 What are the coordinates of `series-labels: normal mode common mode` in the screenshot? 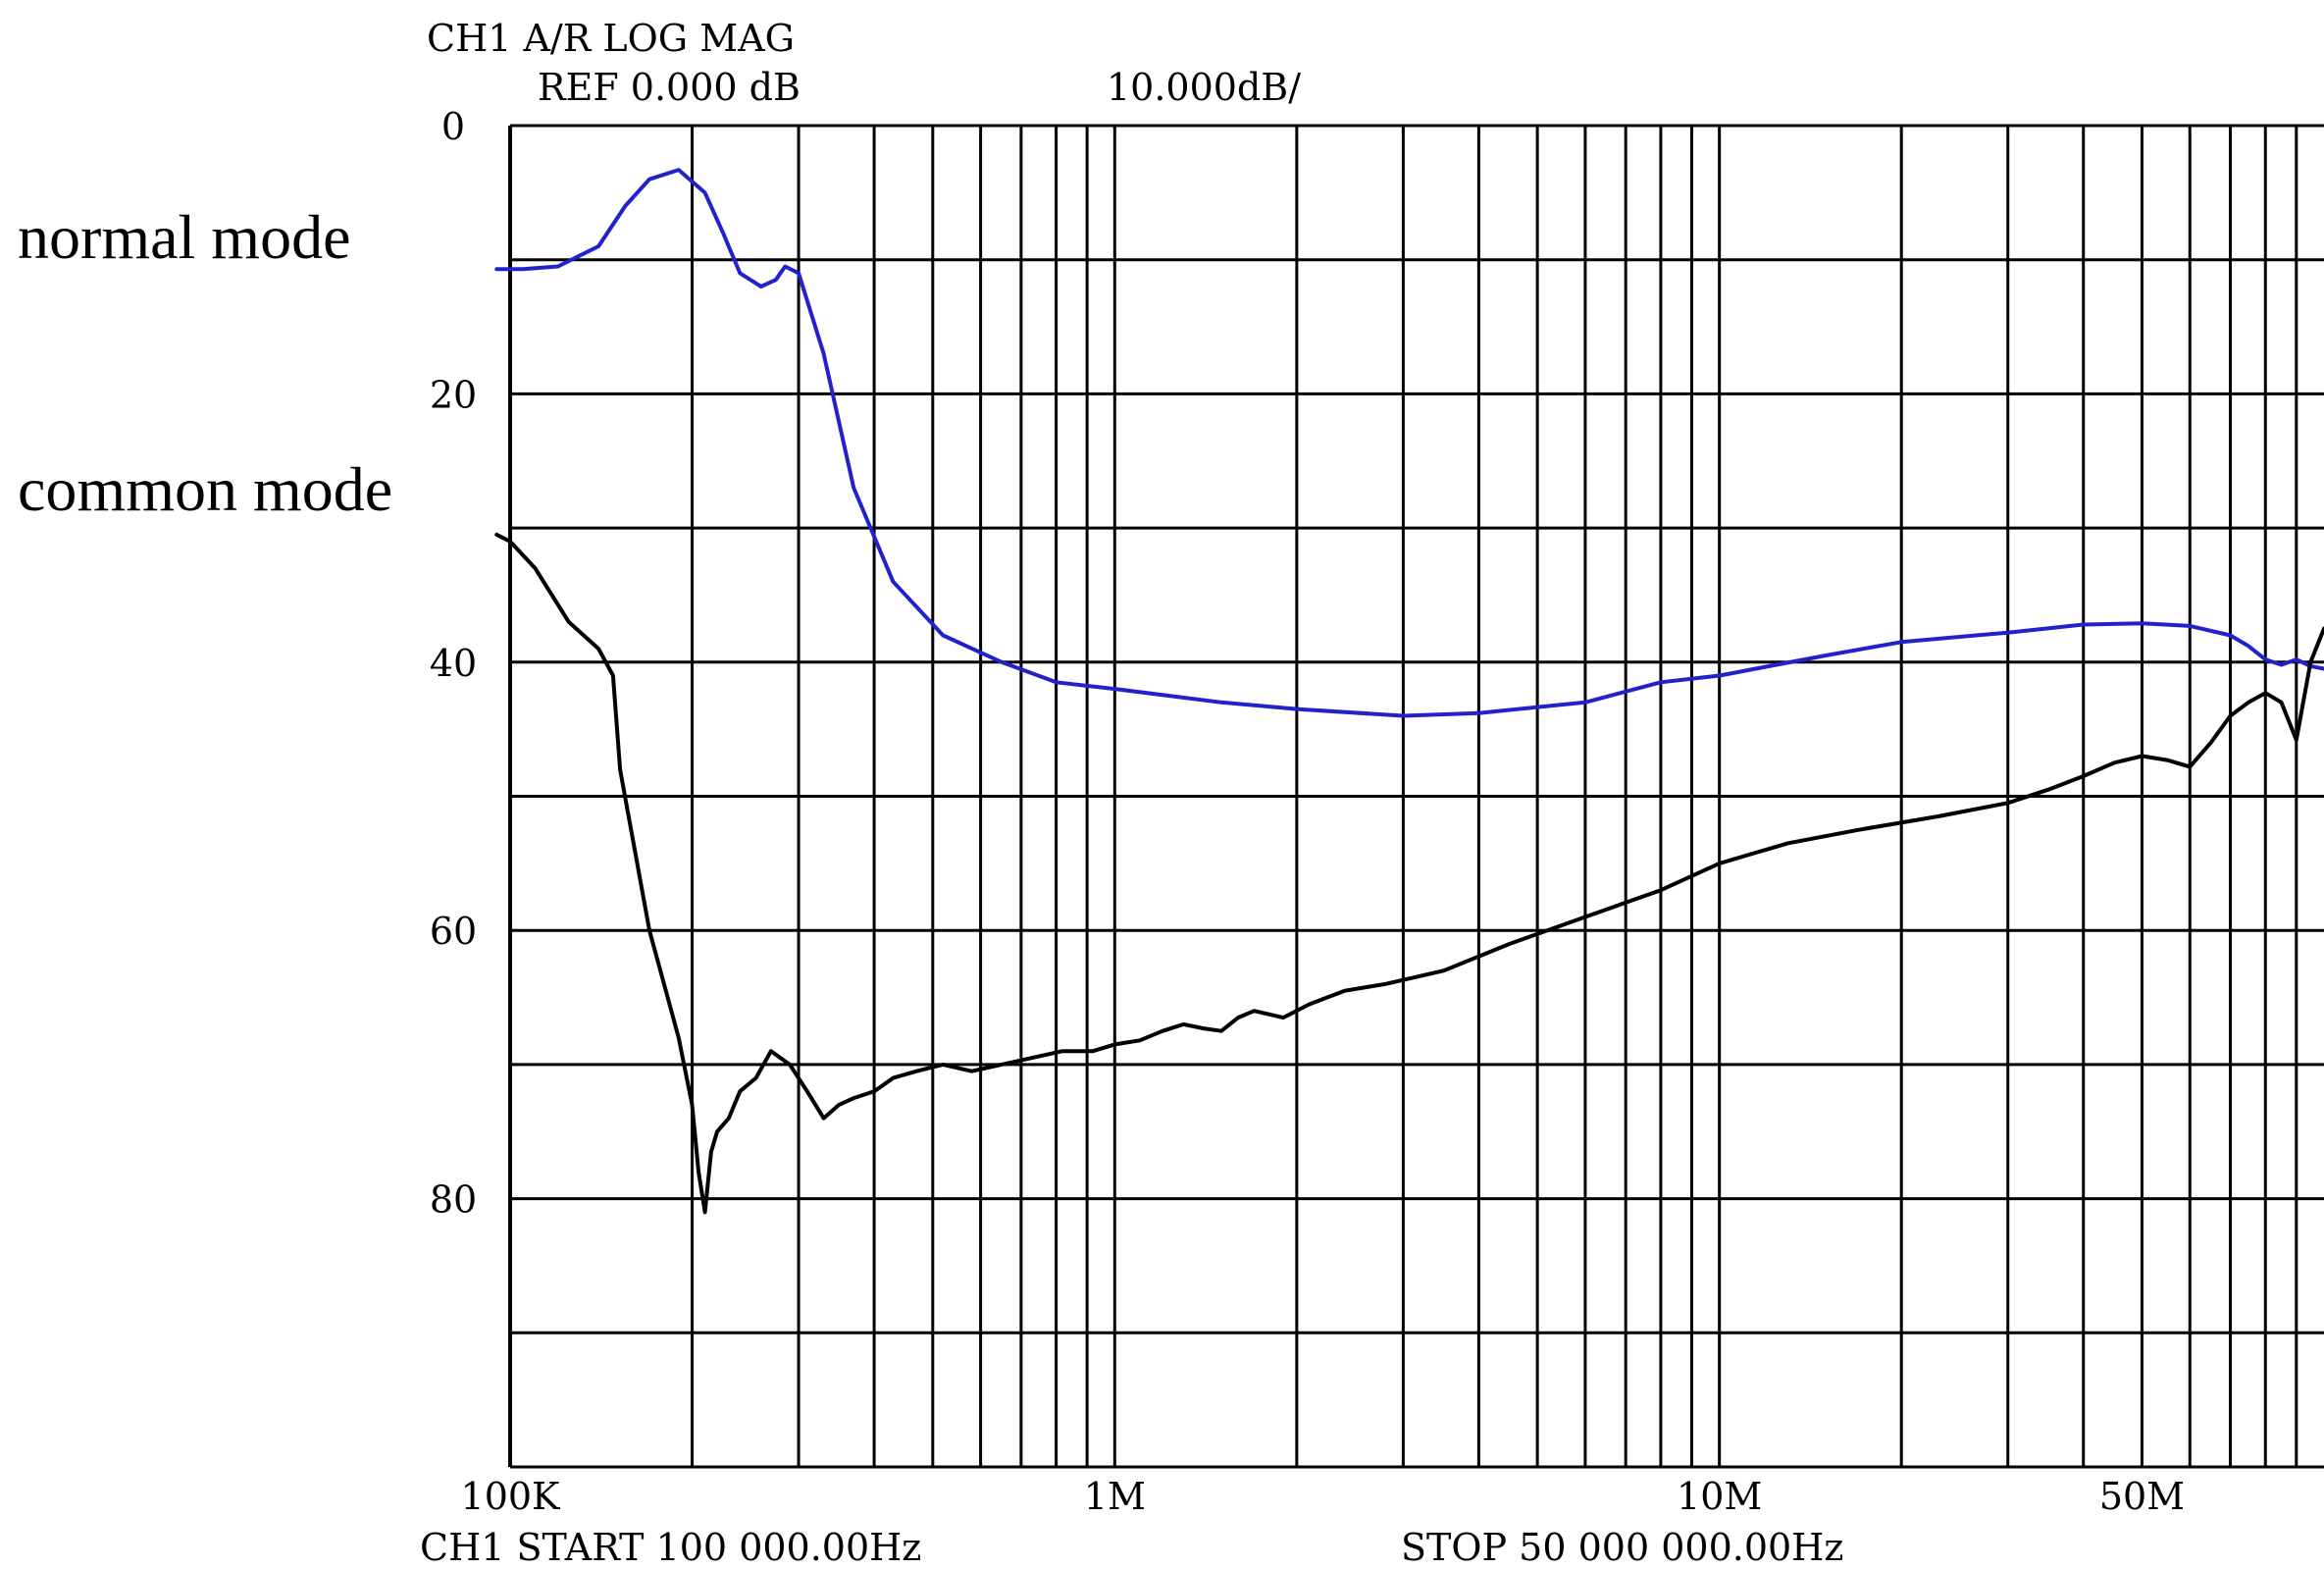 It's located at (205, 363).